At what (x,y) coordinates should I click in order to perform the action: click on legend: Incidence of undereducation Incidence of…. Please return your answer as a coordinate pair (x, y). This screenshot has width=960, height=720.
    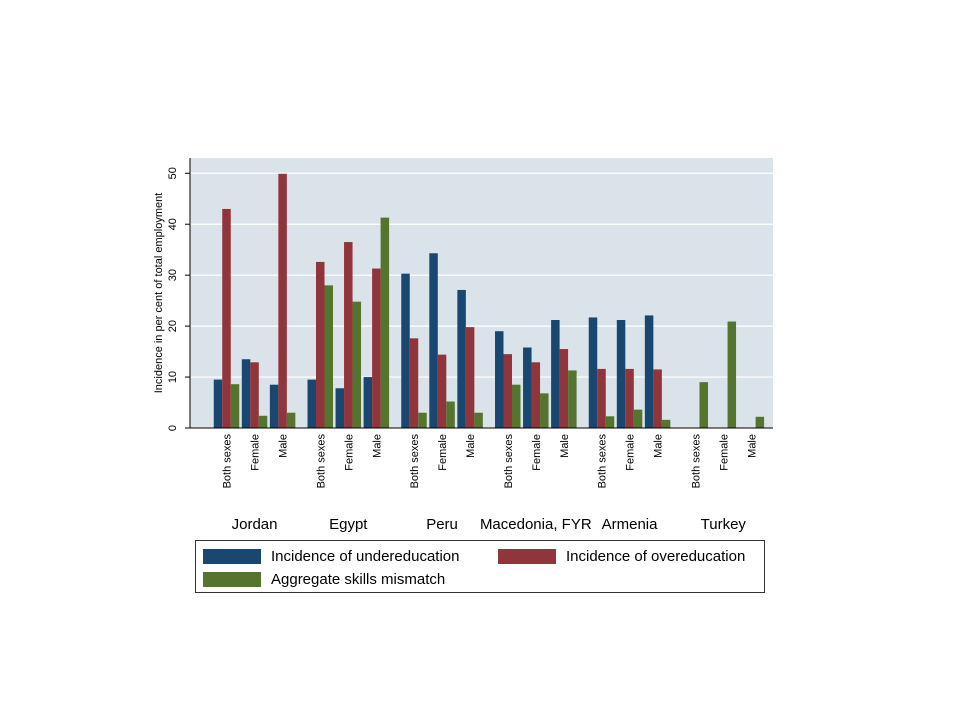
    Looking at the image, I should click on (480, 566).